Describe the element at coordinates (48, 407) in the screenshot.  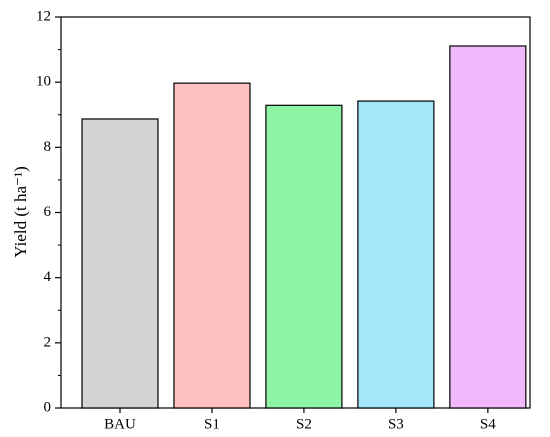
I see `y-tick-label: 0` at that location.